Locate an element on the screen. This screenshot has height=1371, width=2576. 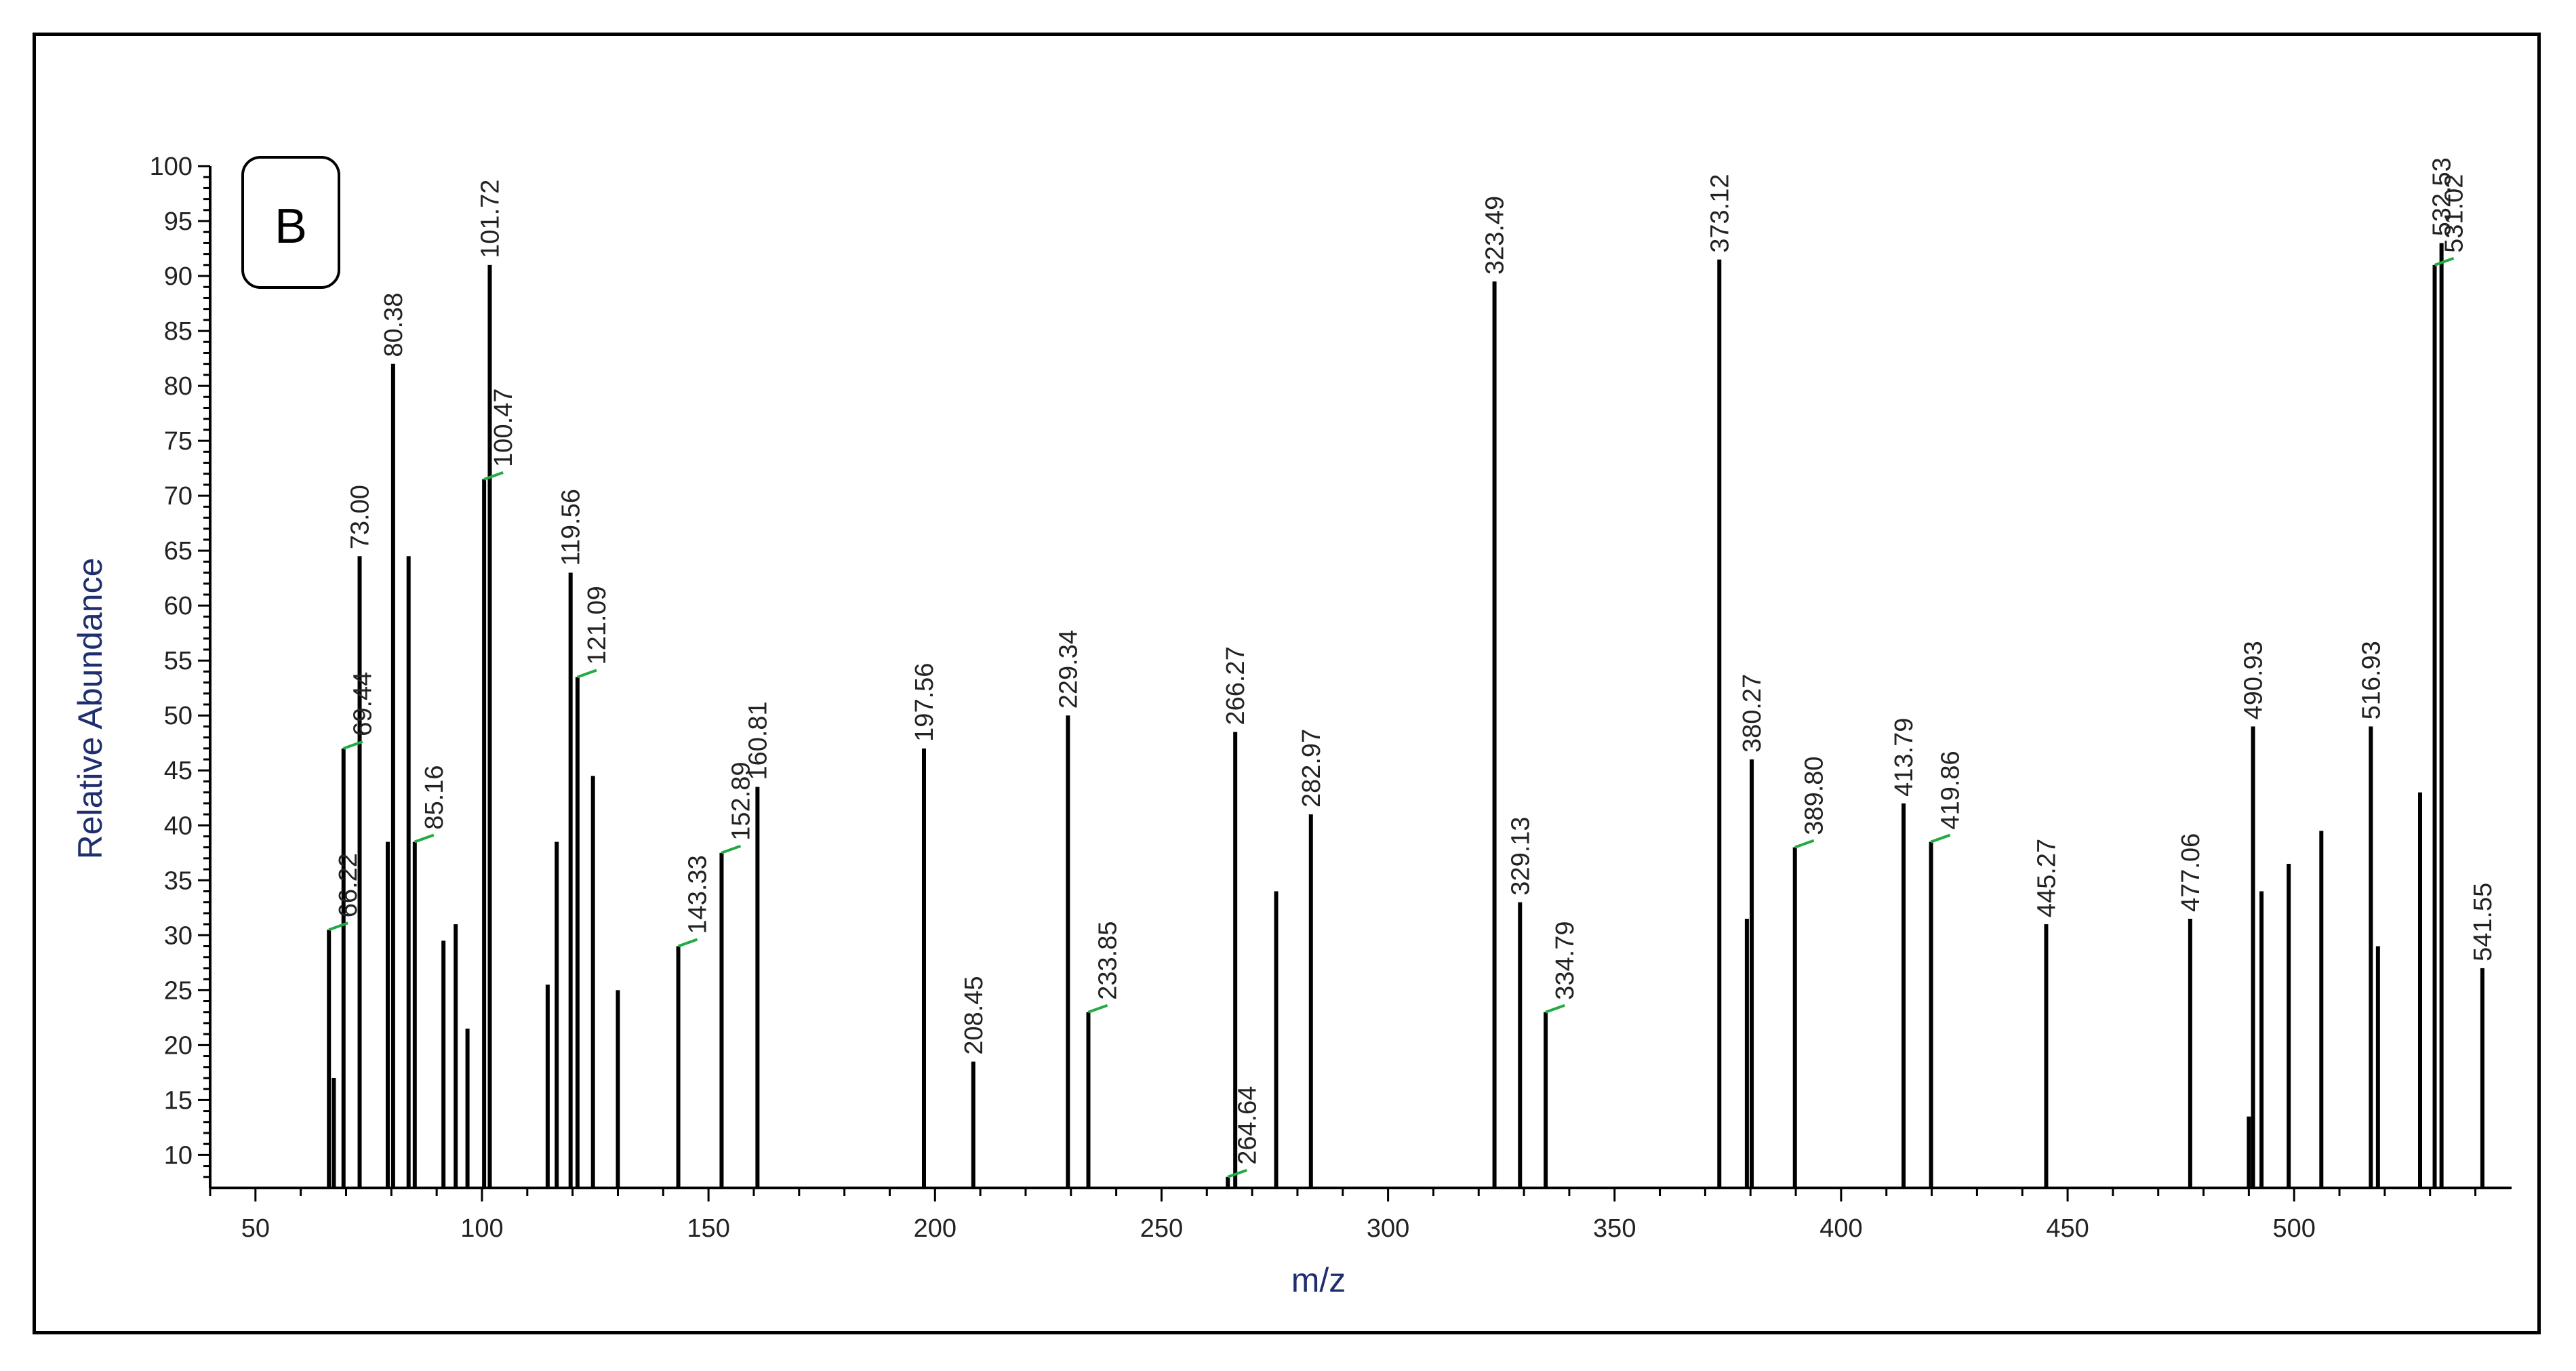
y-tick-label: 70 is located at coordinates (178, 497).